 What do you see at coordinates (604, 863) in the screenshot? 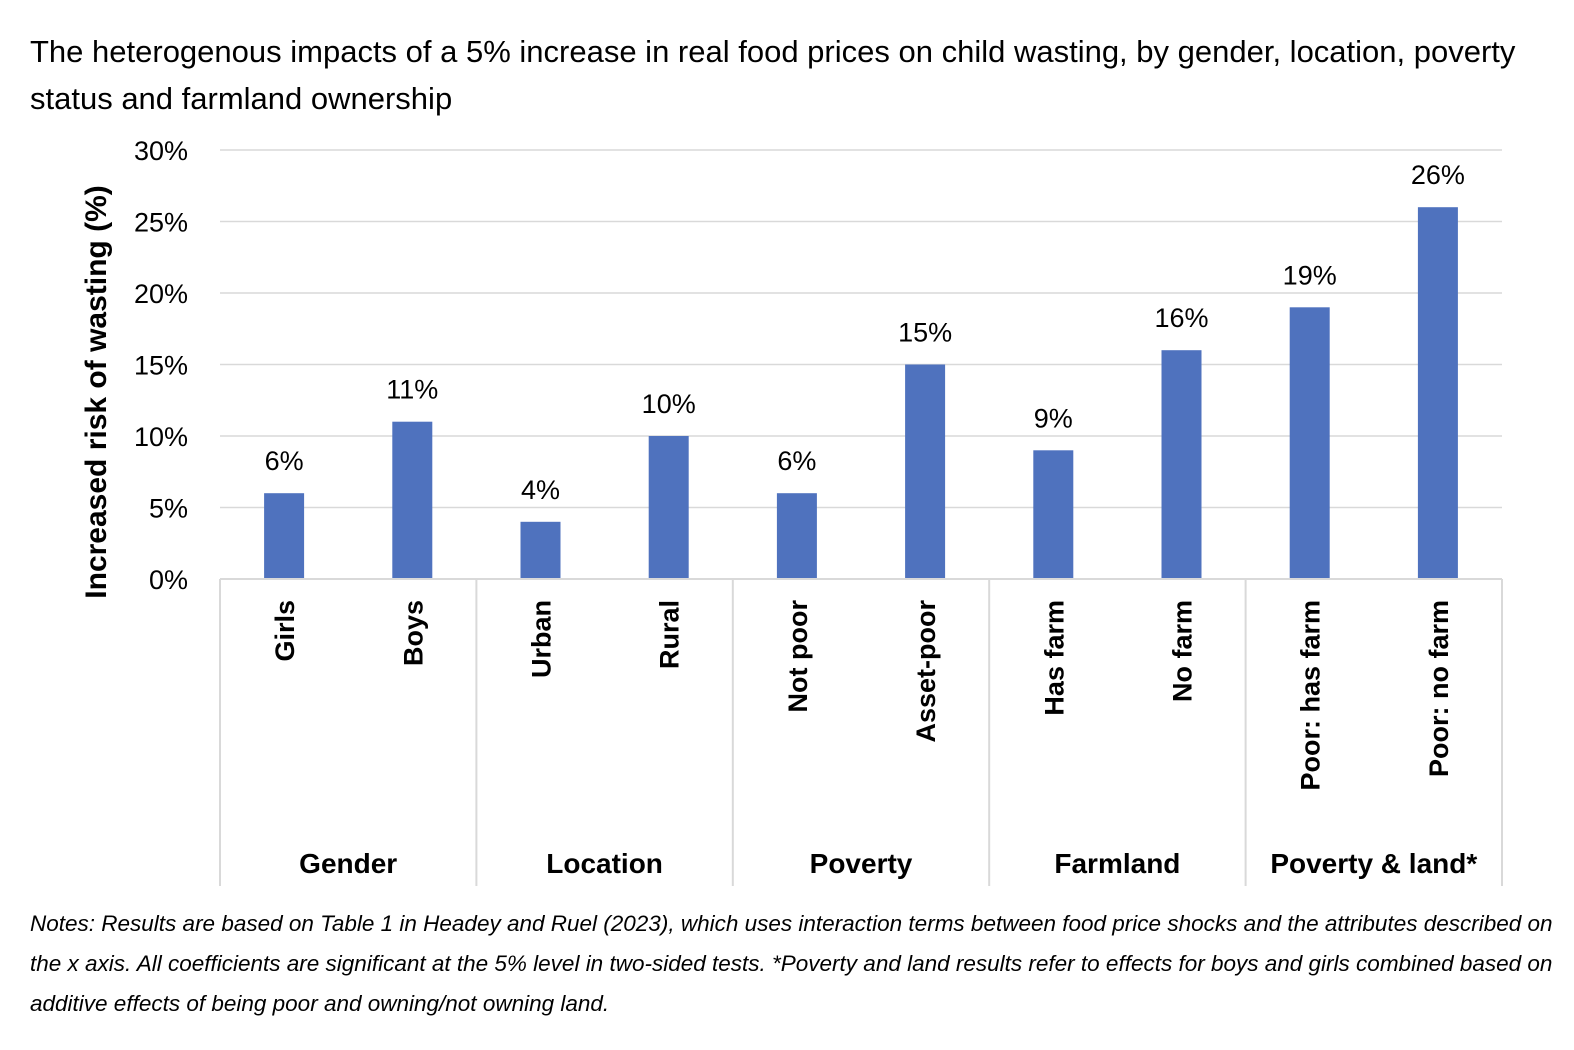
I see `group-label: Location` at bounding box center [604, 863].